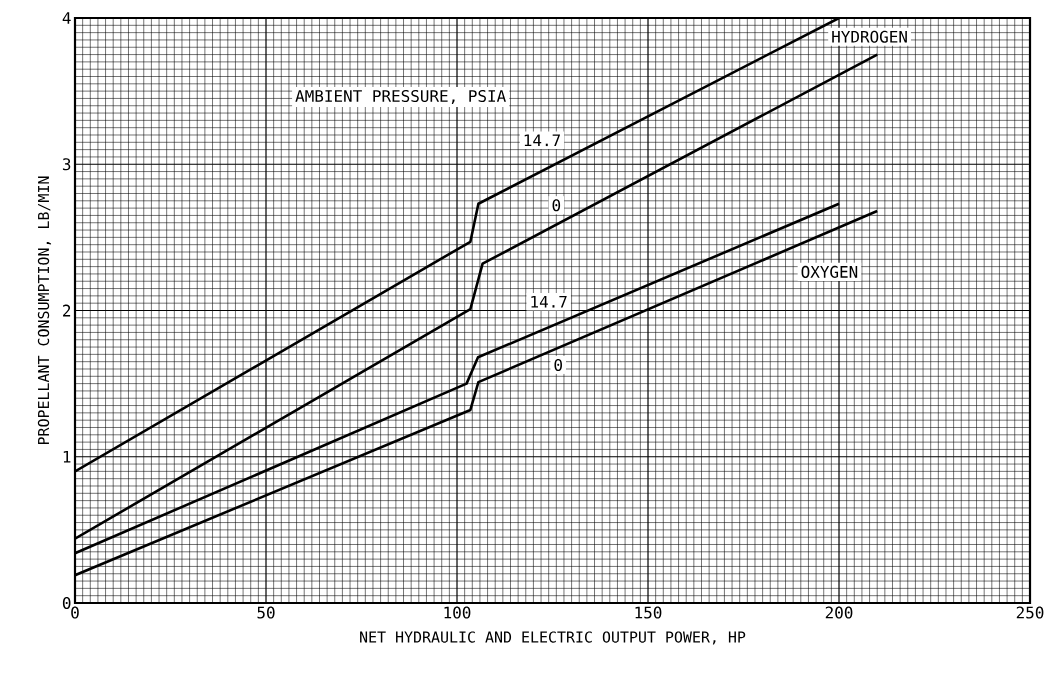  What do you see at coordinates (457, 612) in the screenshot?
I see `x-tick-label: 100` at bounding box center [457, 612].